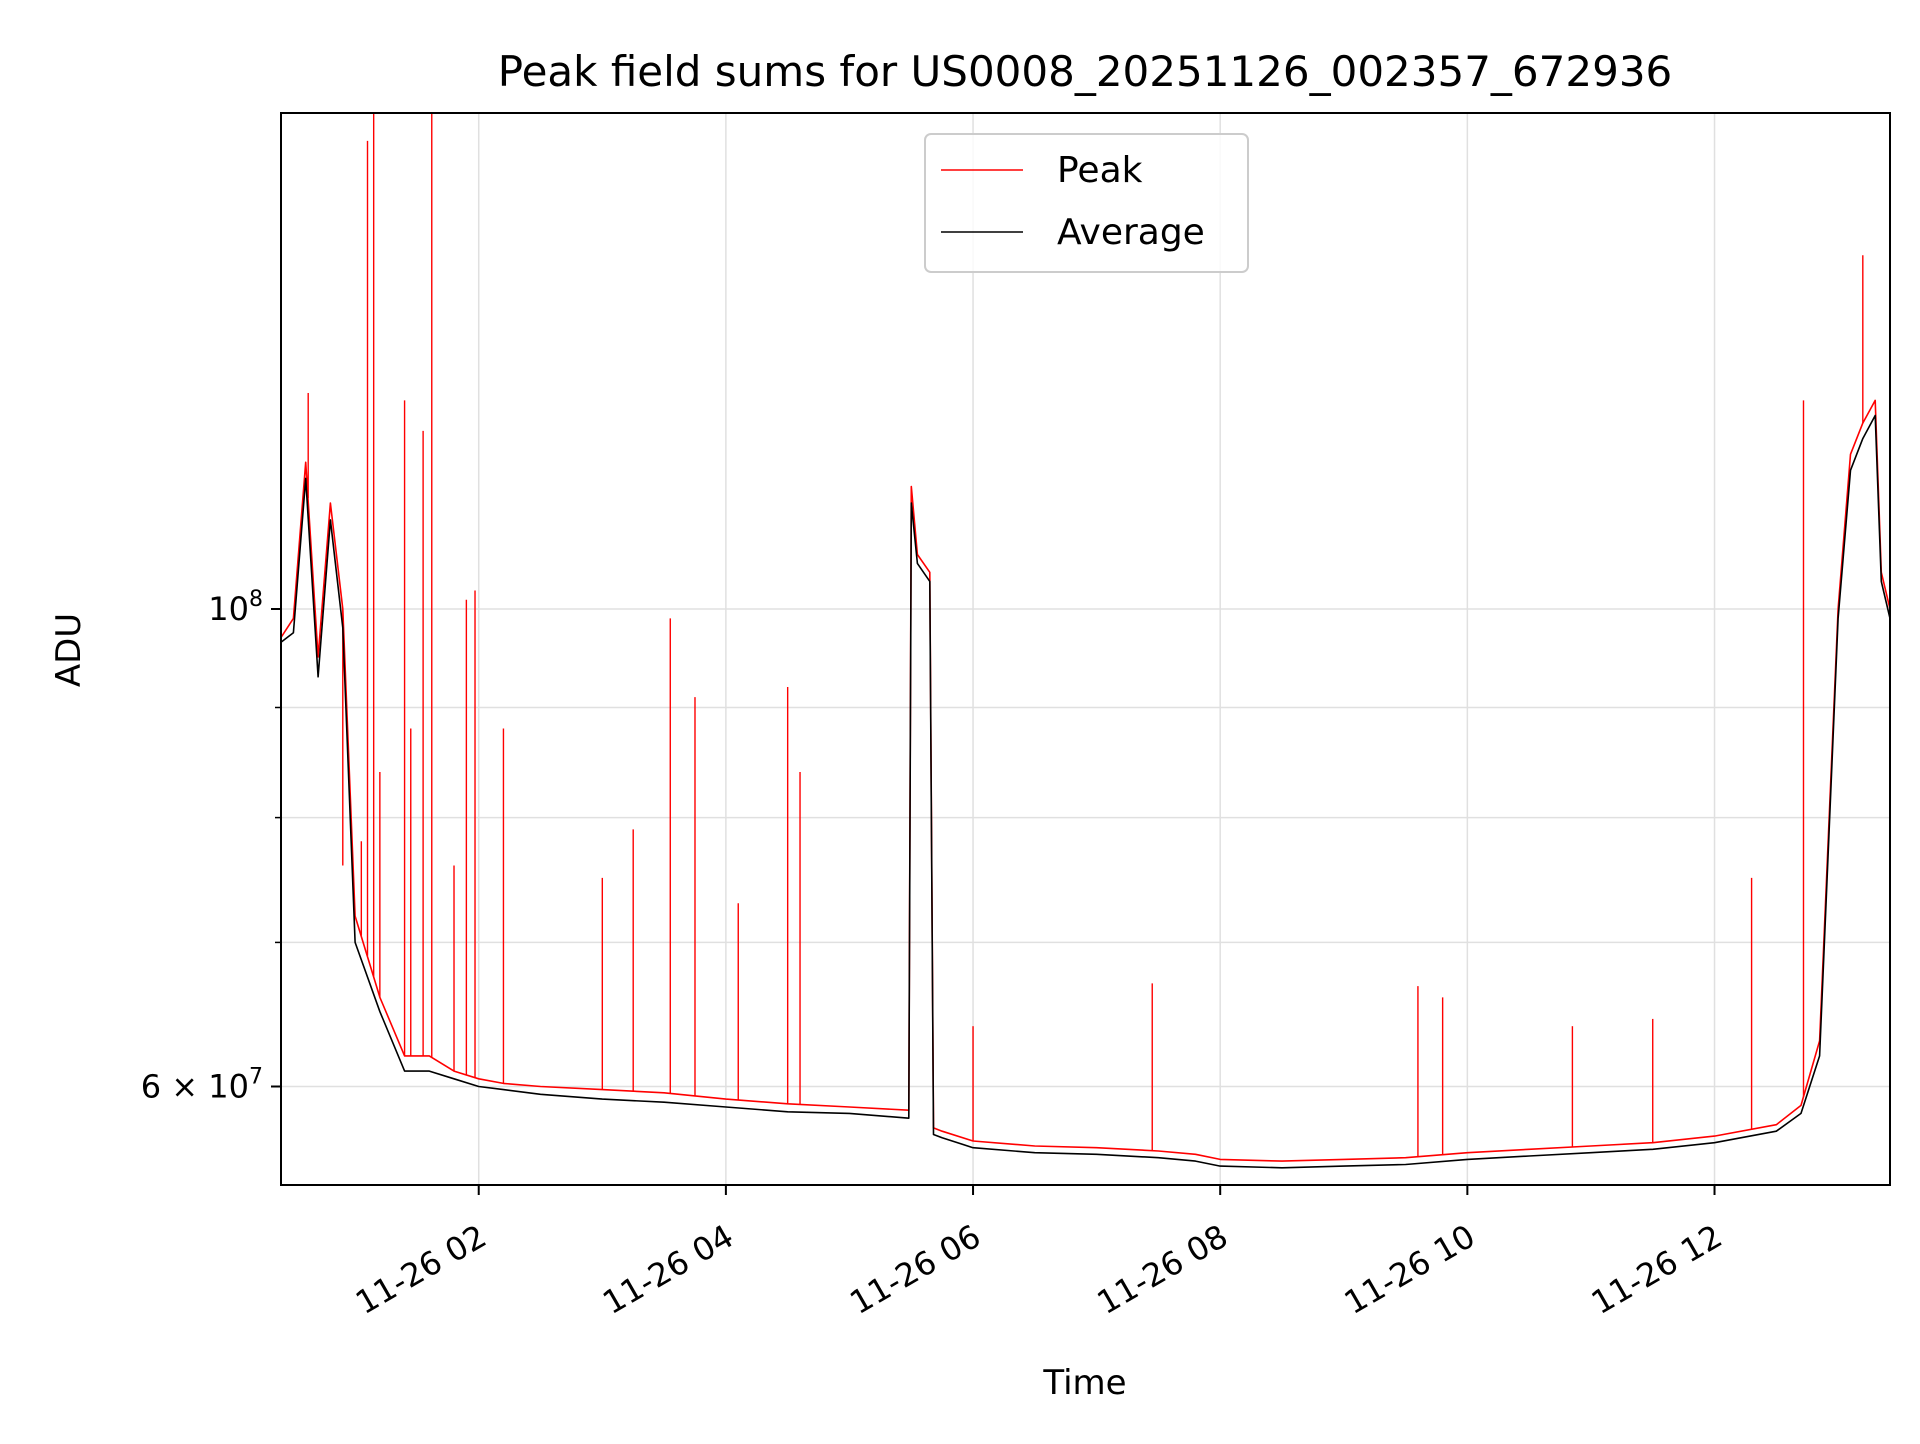 The height and width of the screenshot is (1444, 1920). I want to click on y-tick-label: 108, so click(235, 607).